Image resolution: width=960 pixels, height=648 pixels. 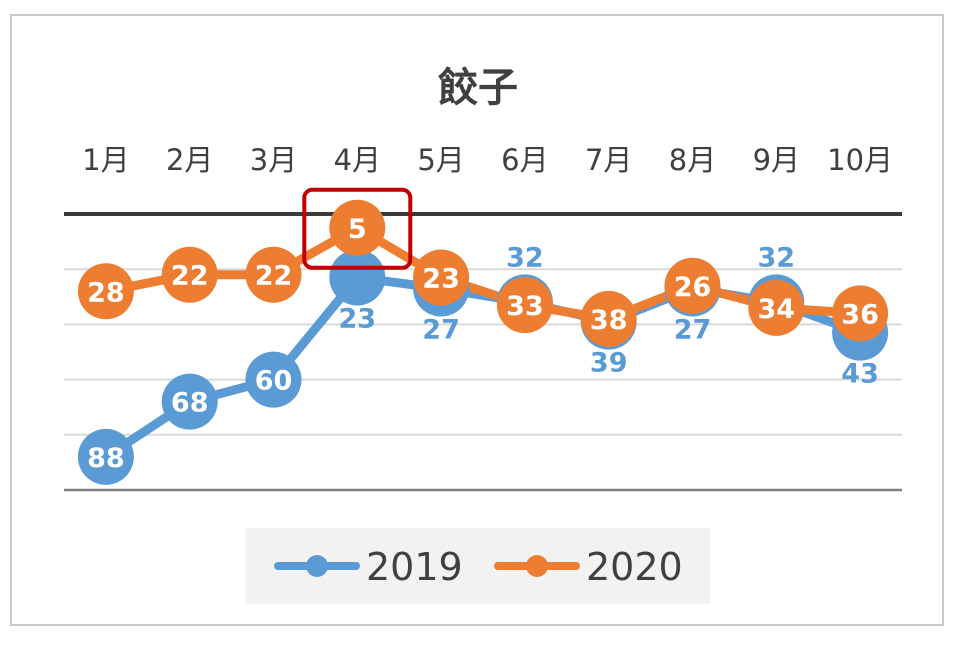 I want to click on month-label-6: 6月, so click(x=524, y=160).